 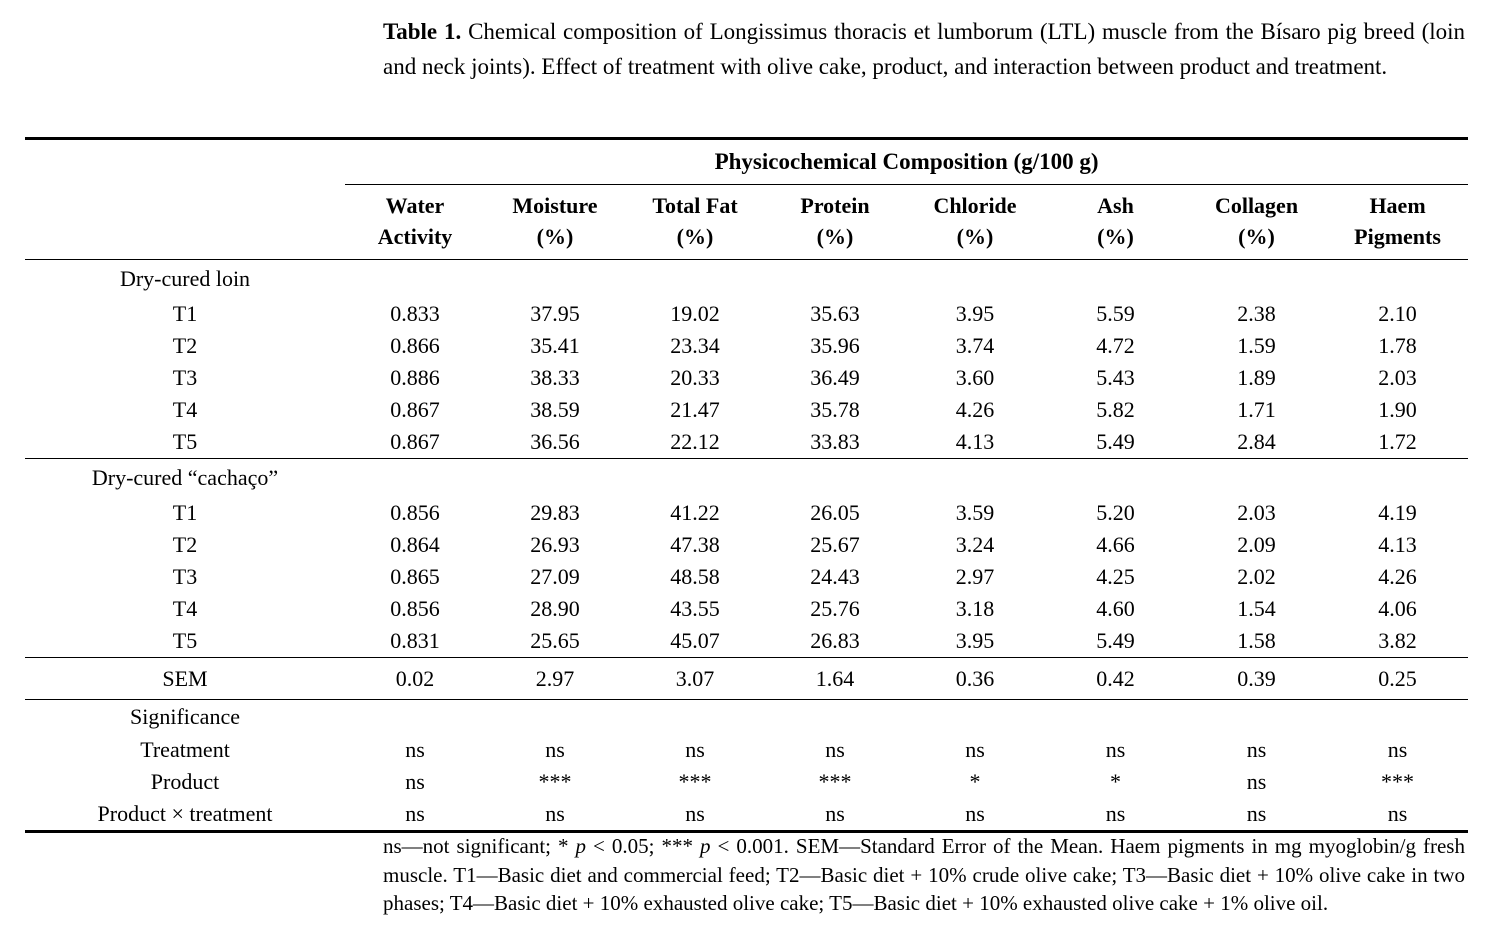 What do you see at coordinates (746, 577) in the screenshot?
I see `table-row: T3 0.865 27.09 48.58 24.43 2.97 4.25 2.02 4.26` at bounding box center [746, 577].